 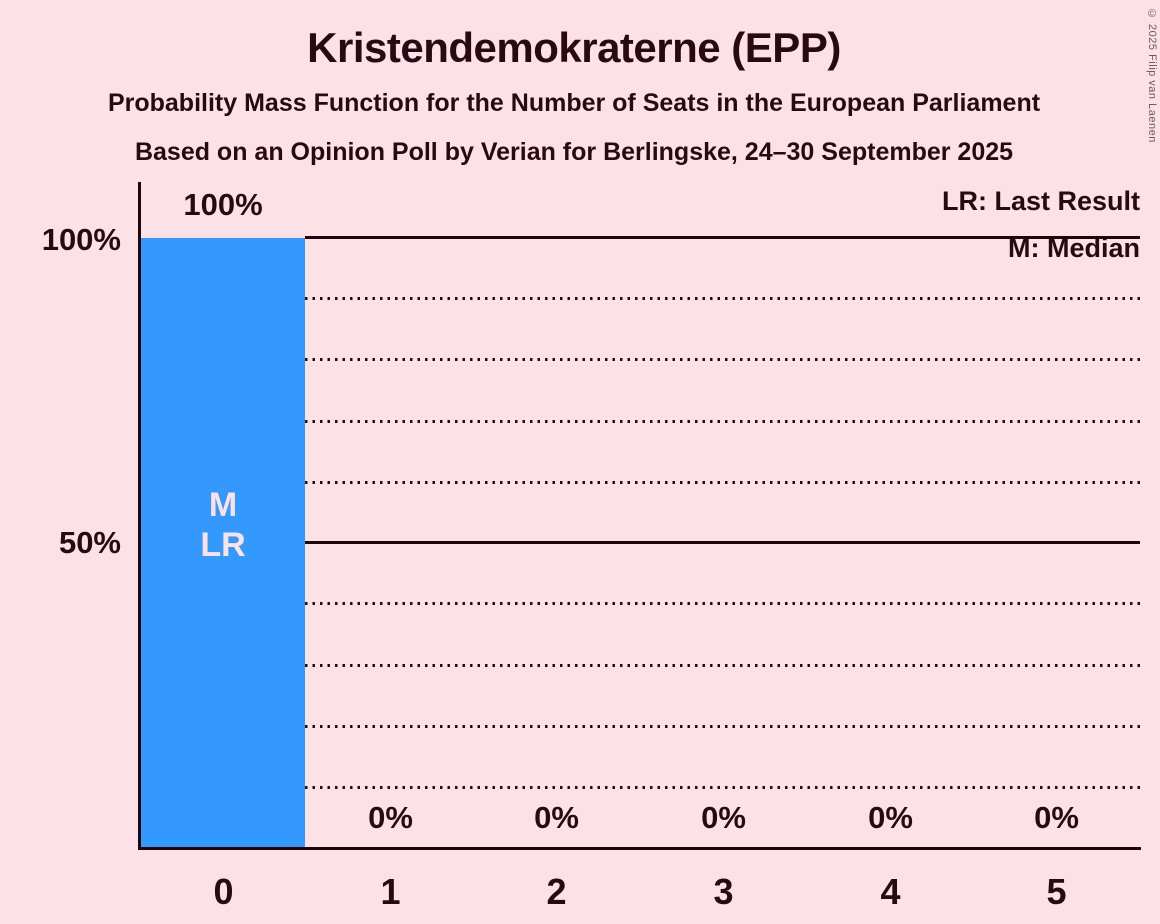 I want to click on y-axis-label-100: 100%, so click(x=81, y=239).